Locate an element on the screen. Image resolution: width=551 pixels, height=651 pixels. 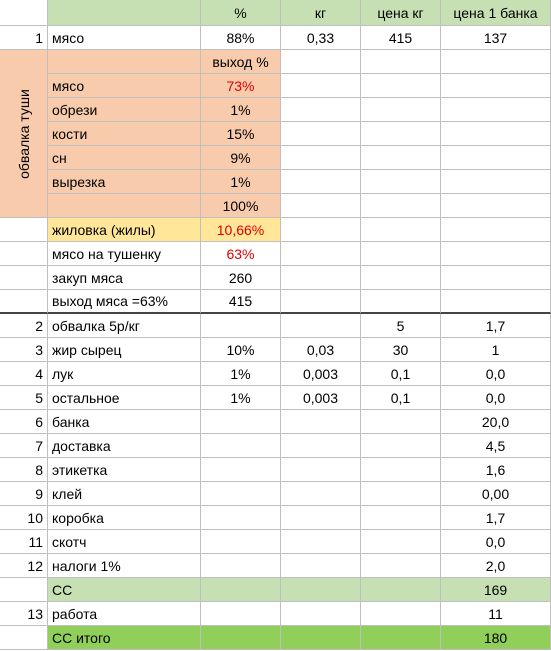
header-price-can: цена 1 банка is located at coordinates (496, 13).